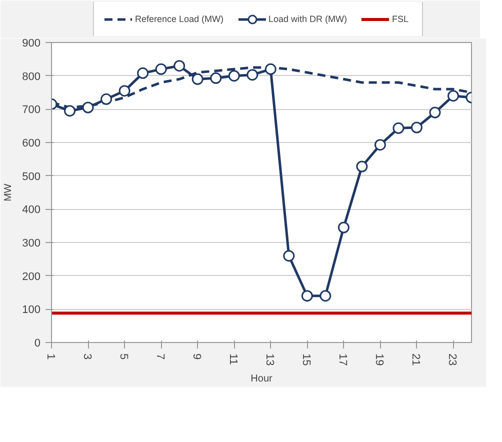  I want to click on legend-label: FSL, so click(401, 19).